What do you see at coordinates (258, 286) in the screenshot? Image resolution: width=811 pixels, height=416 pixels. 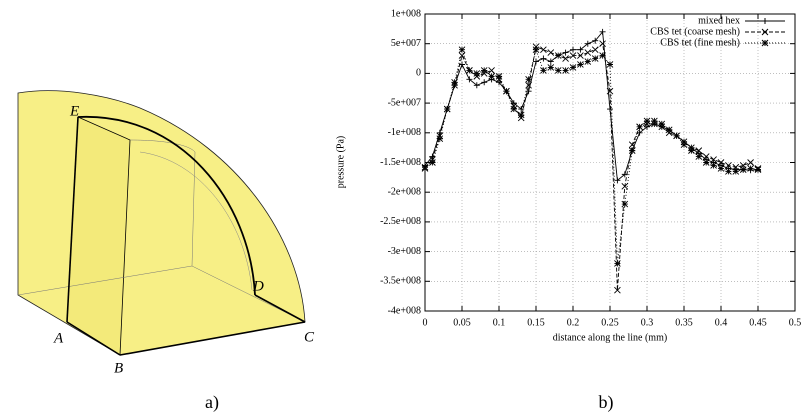 I see `point-label: D` at bounding box center [258, 286].